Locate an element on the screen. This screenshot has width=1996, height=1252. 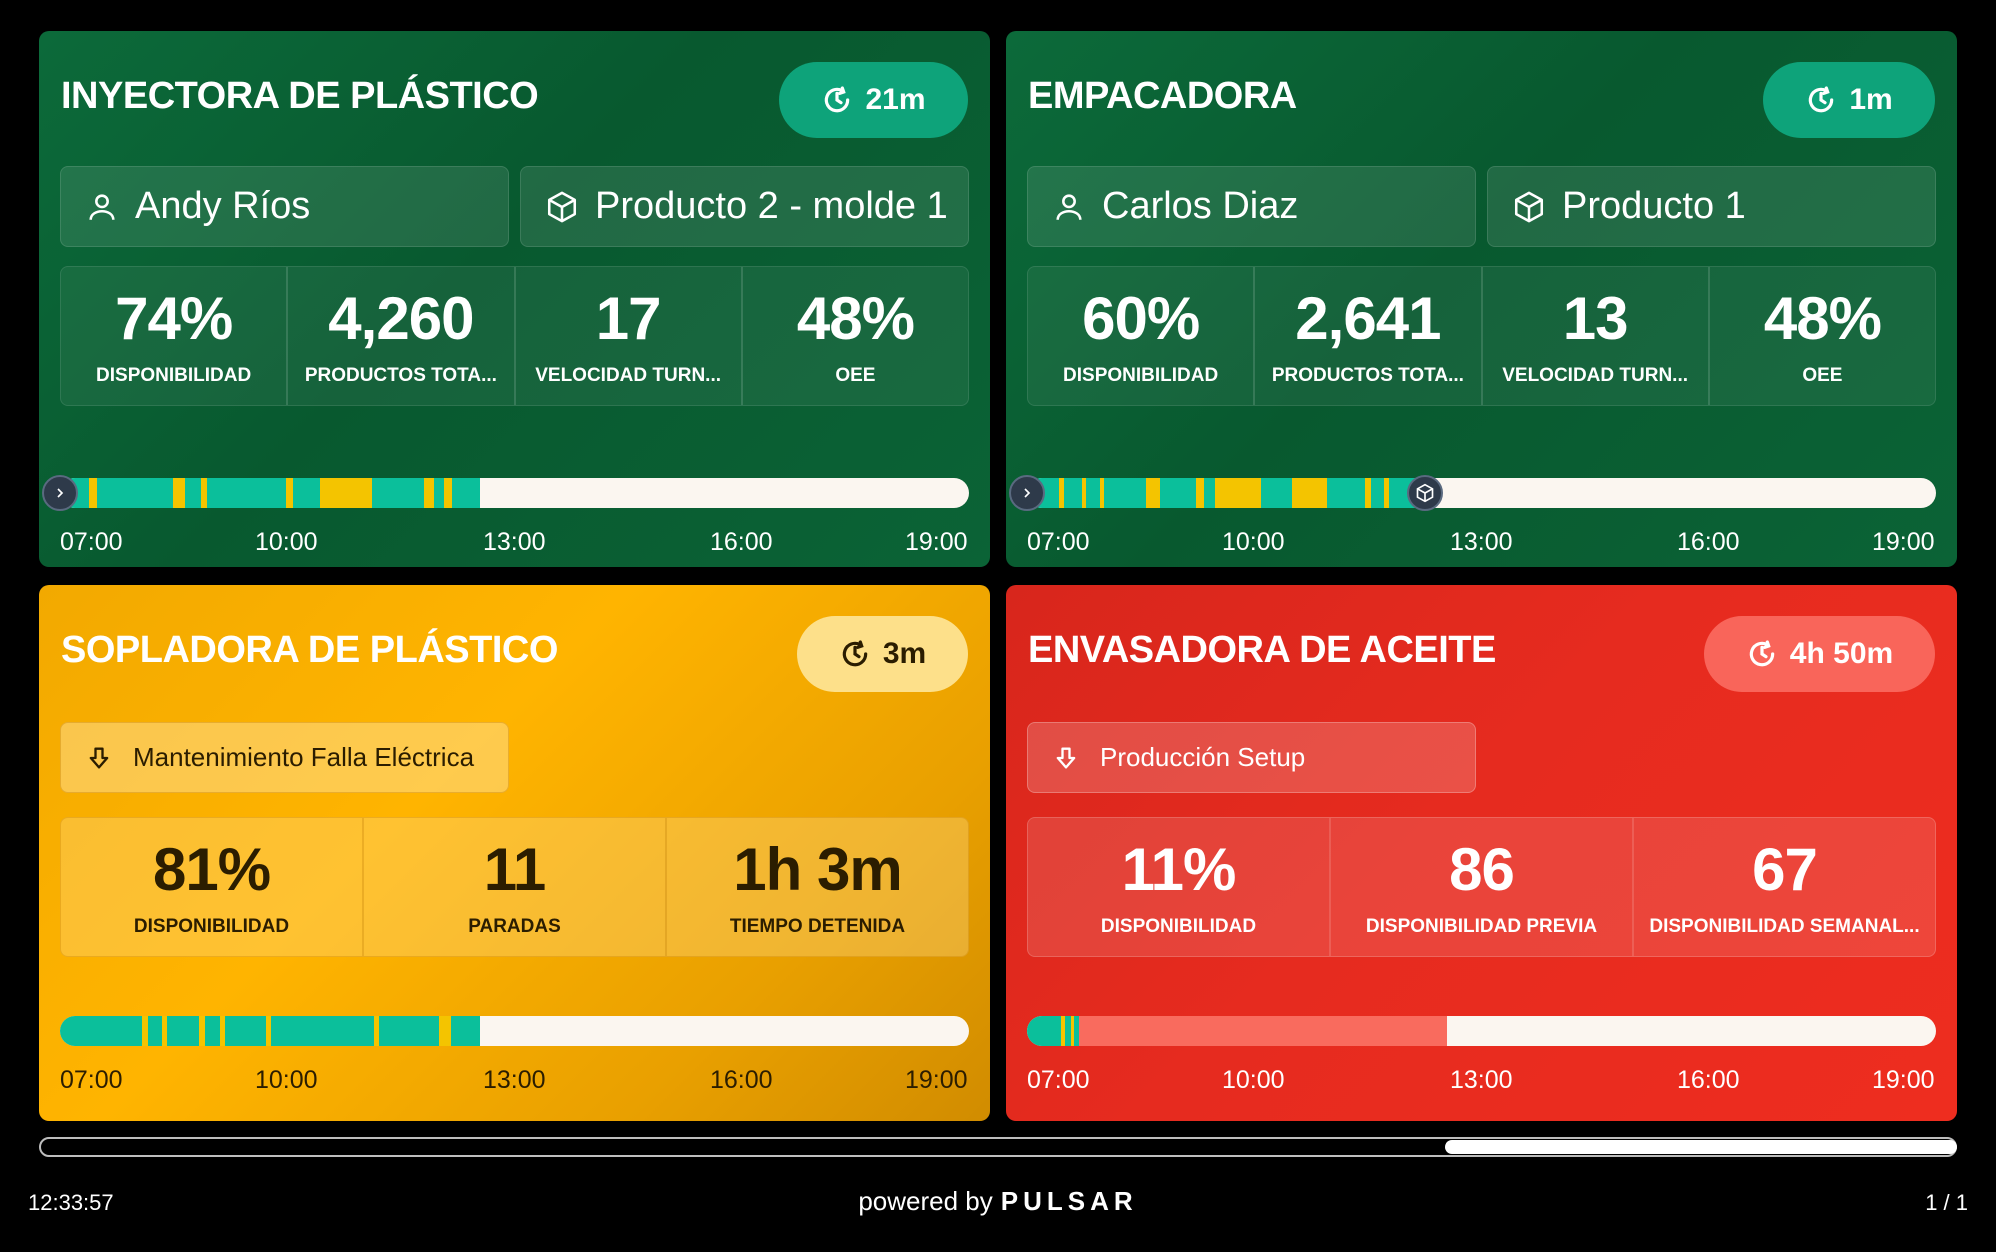
page-progress-scrollbar is located at coordinates (998, 1147).